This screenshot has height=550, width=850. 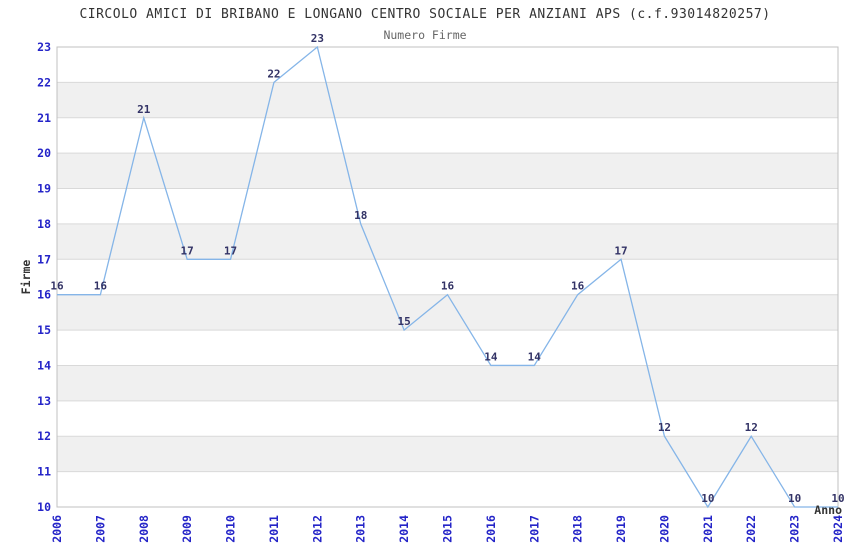 I want to click on x-tick-label: 2009, so click(x=187, y=529).